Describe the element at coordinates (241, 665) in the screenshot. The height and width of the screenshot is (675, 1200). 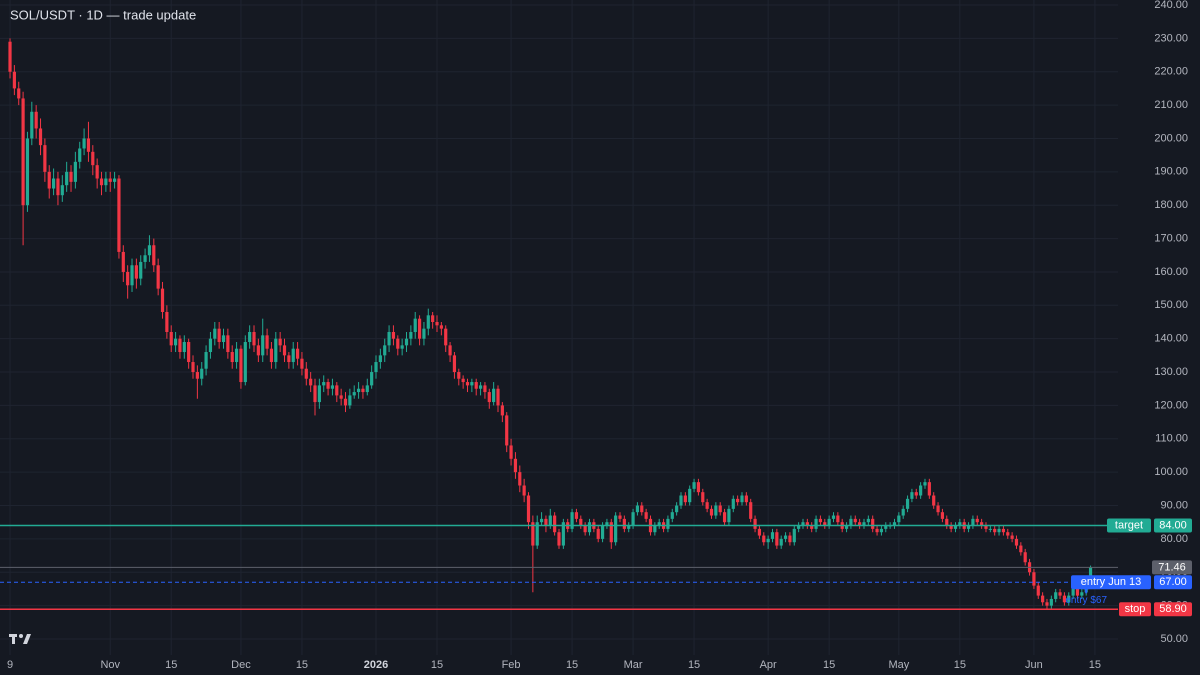
I see `x-tick-label: Dec` at that location.